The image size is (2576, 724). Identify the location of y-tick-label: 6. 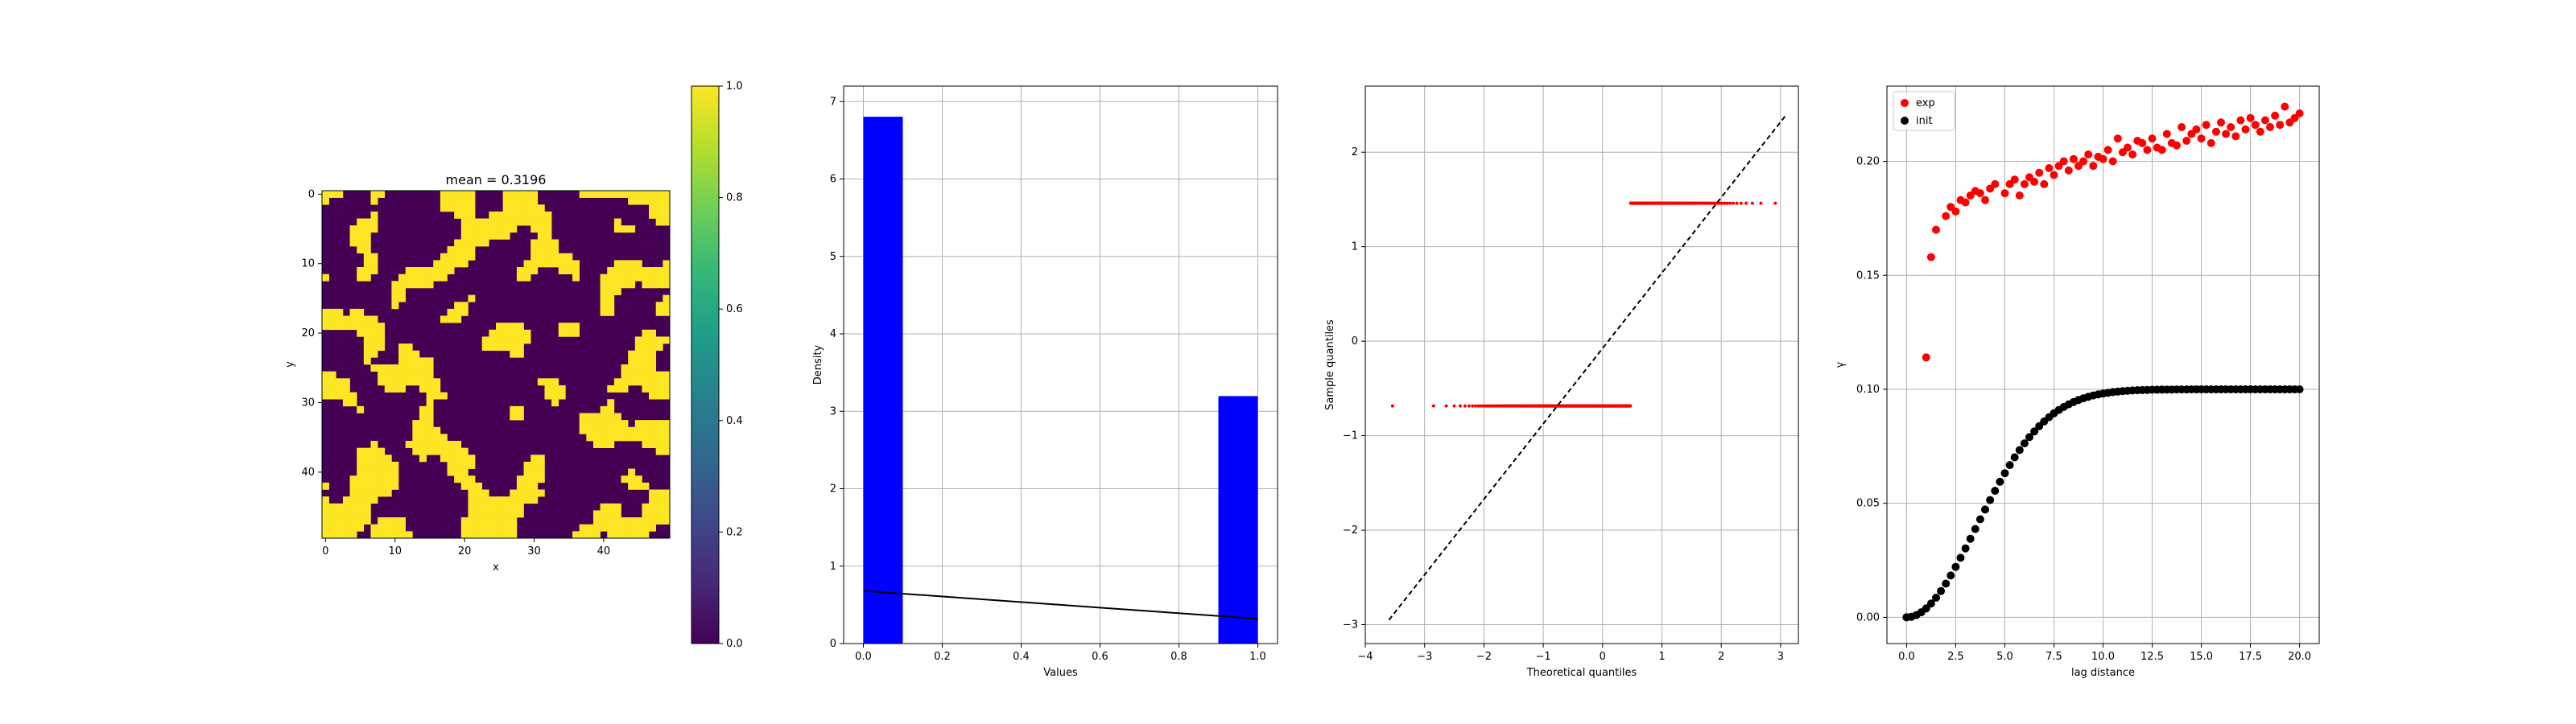
(833, 180).